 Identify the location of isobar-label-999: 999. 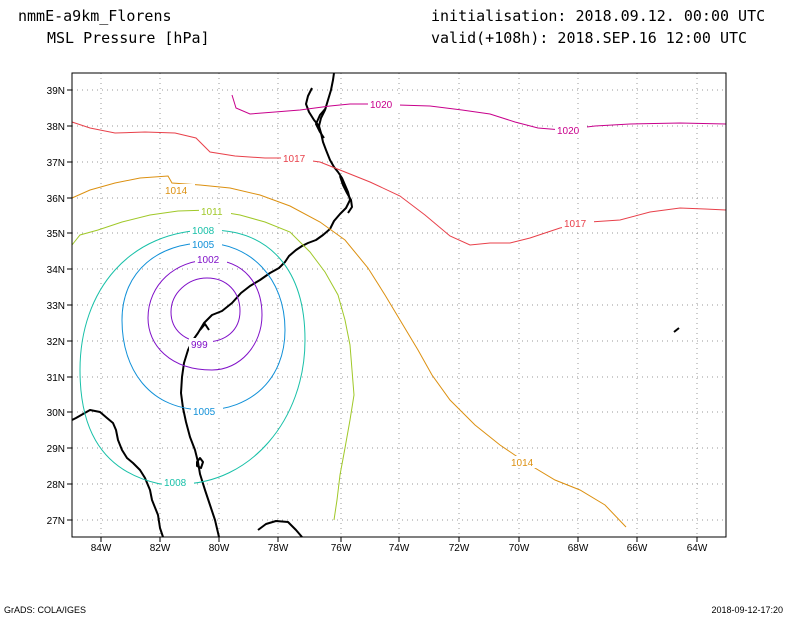
(199, 345).